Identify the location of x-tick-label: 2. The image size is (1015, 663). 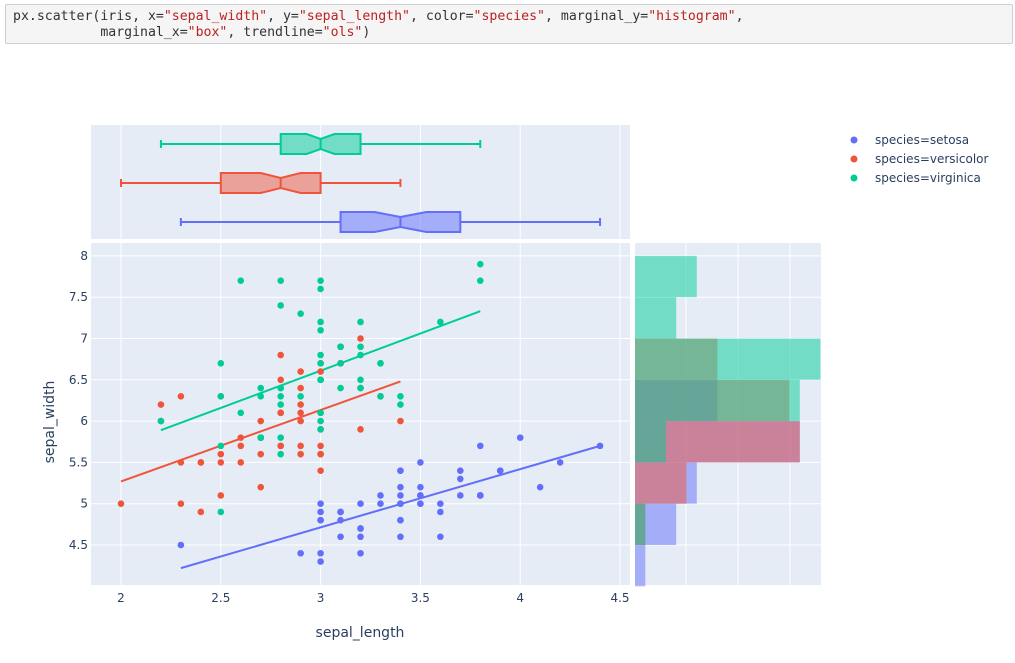
(121, 598).